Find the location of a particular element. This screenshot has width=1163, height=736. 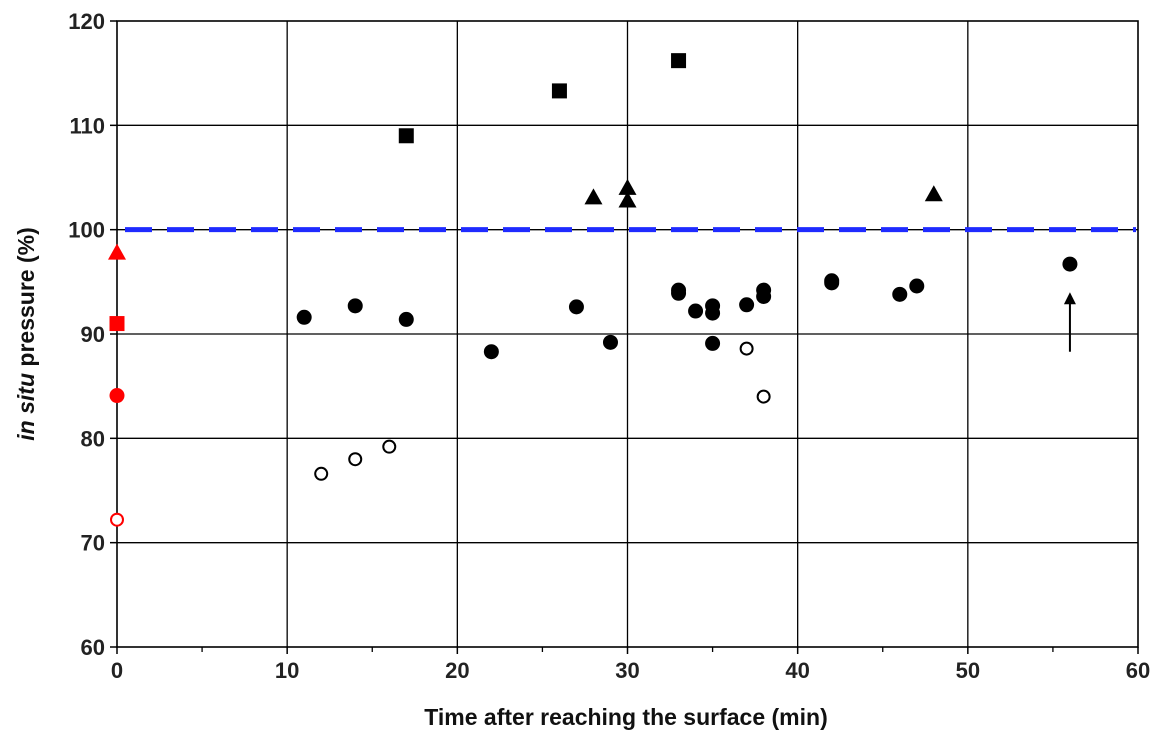

x-axis-title: Time after reaching the surface (min) is located at coordinates (625, 717).